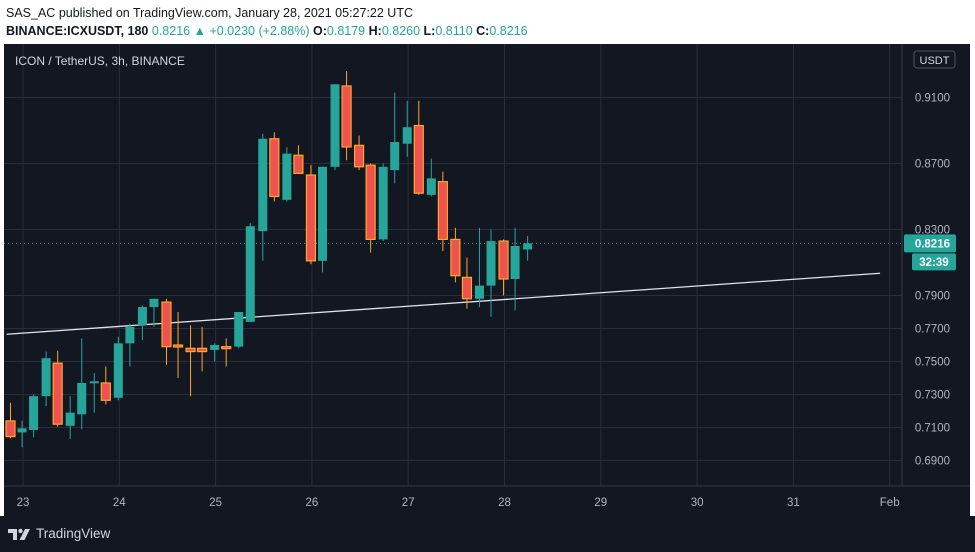  I want to click on time-tick-label: 23, so click(23, 503).